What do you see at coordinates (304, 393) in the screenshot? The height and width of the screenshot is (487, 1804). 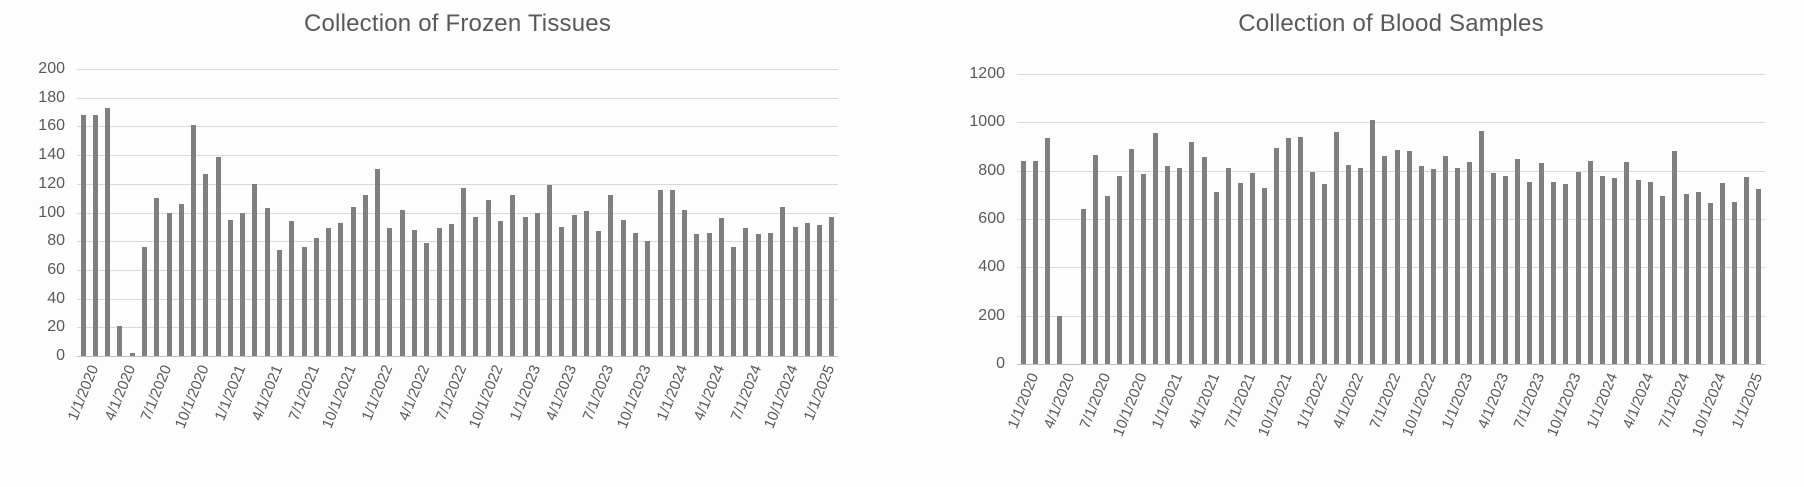 I see `x-axis-tick-label: 7/1/2021` at bounding box center [304, 393].